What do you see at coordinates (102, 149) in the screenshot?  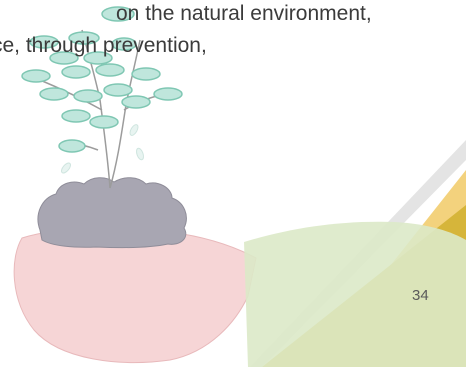 I see `falling-leaves` at bounding box center [102, 149].